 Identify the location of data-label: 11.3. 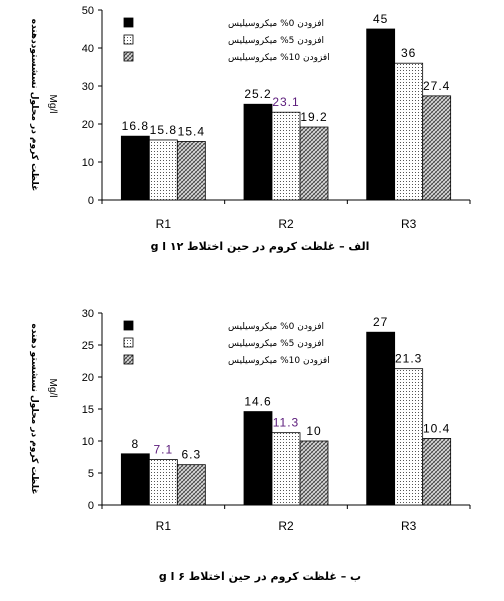
(286, 423).